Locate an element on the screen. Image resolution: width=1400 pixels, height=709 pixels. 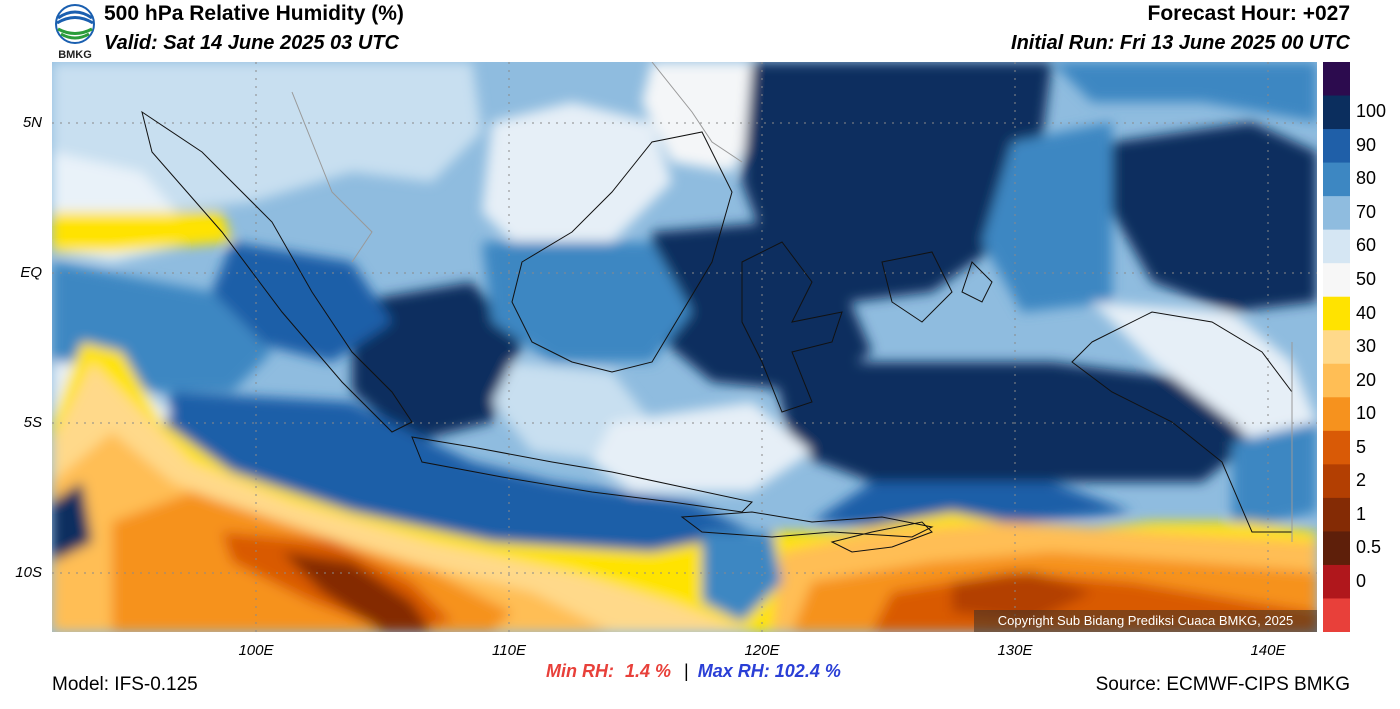
lat-label-5n: 5N is located at coordinates (32, 122).